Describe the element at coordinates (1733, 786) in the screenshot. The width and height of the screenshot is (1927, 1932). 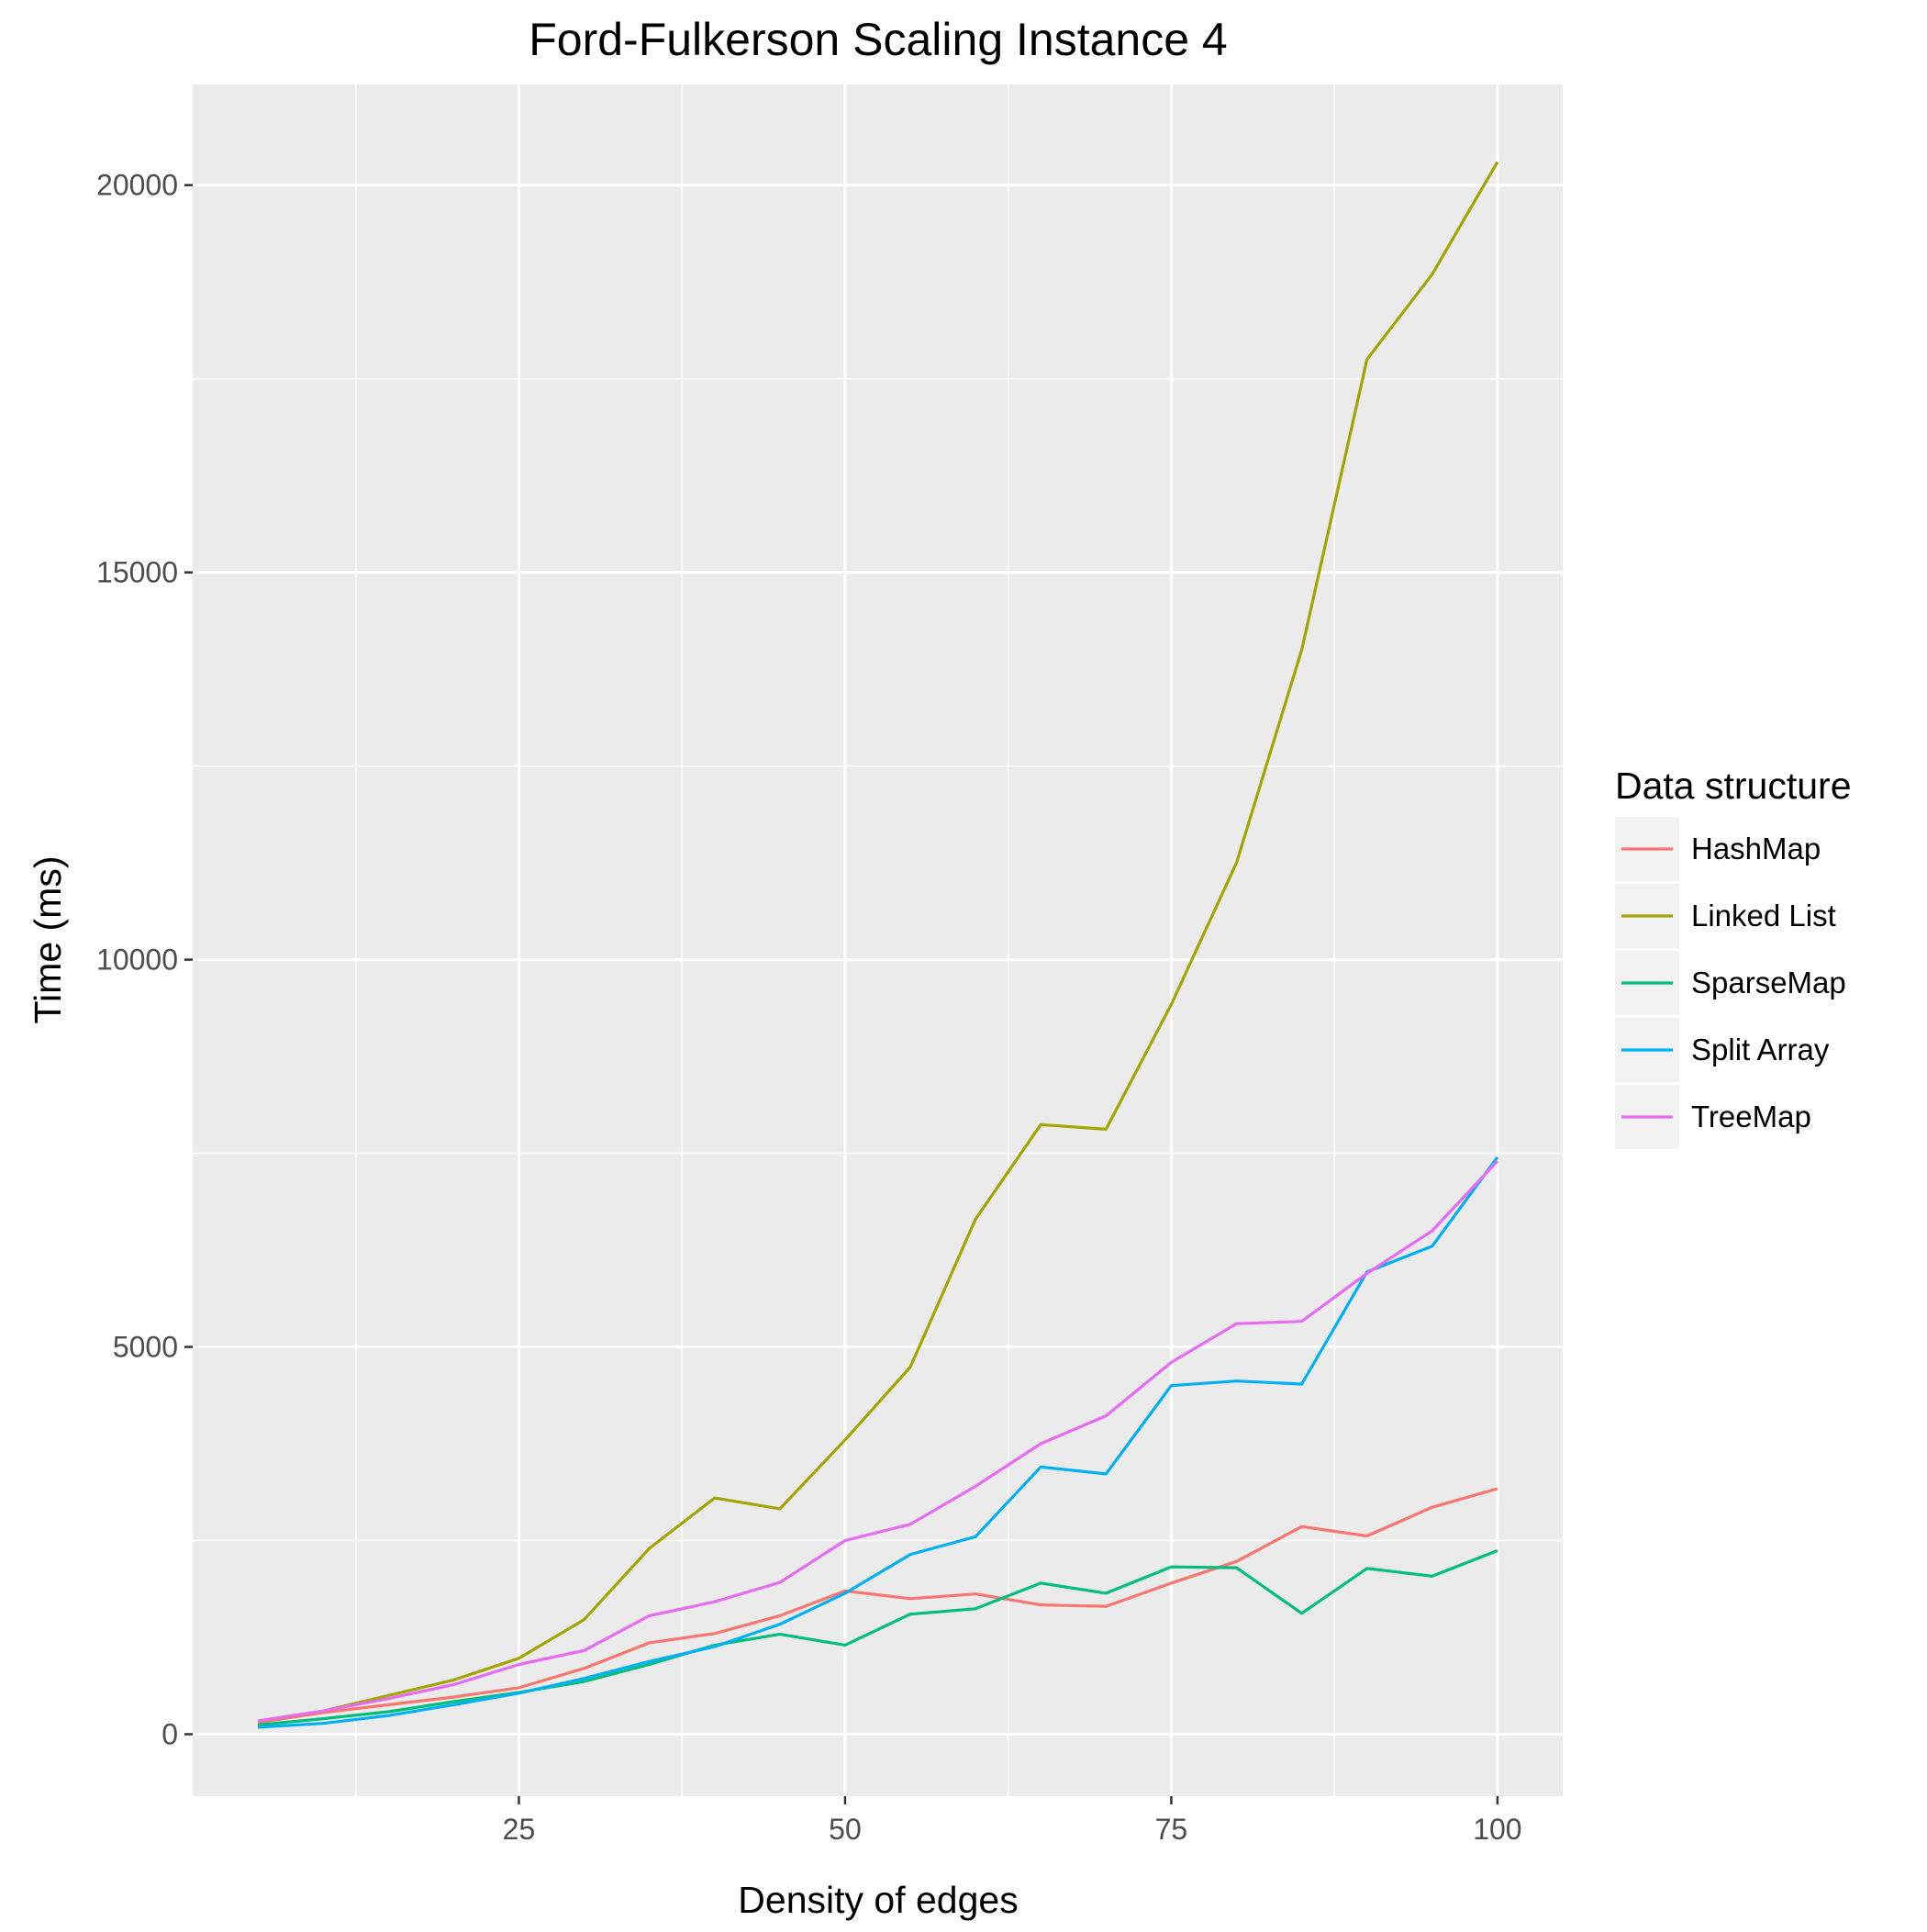
I see `legend-title: Data structure` at that location.